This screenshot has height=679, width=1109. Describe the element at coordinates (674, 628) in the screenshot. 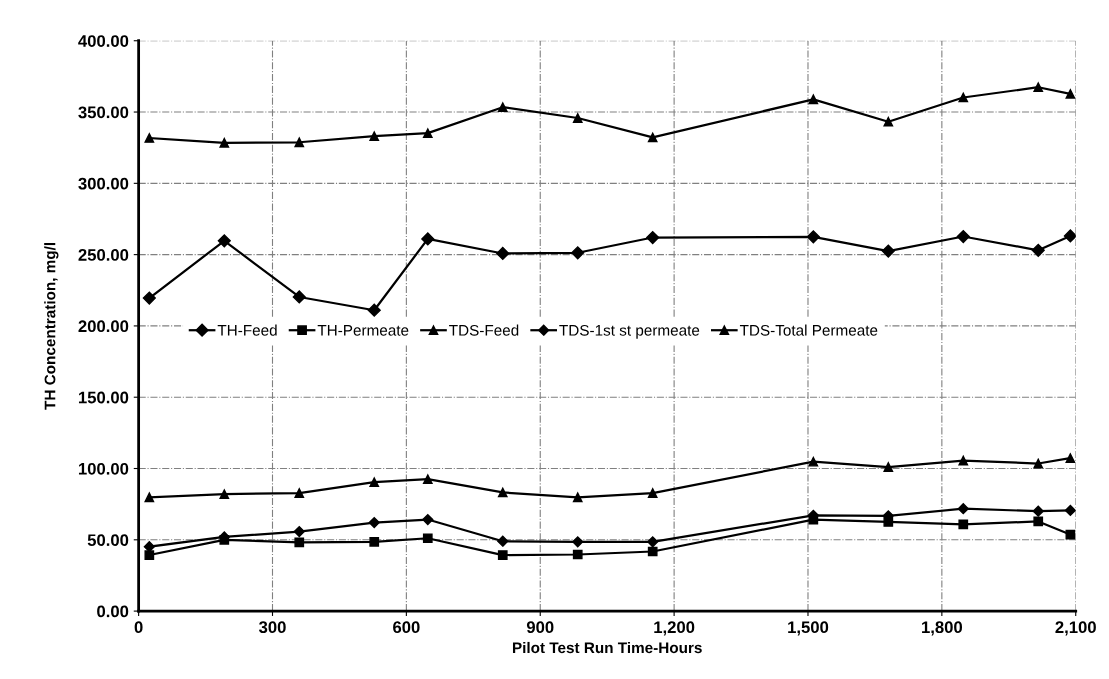

I see `x-tick-label: 1,200` at that location.